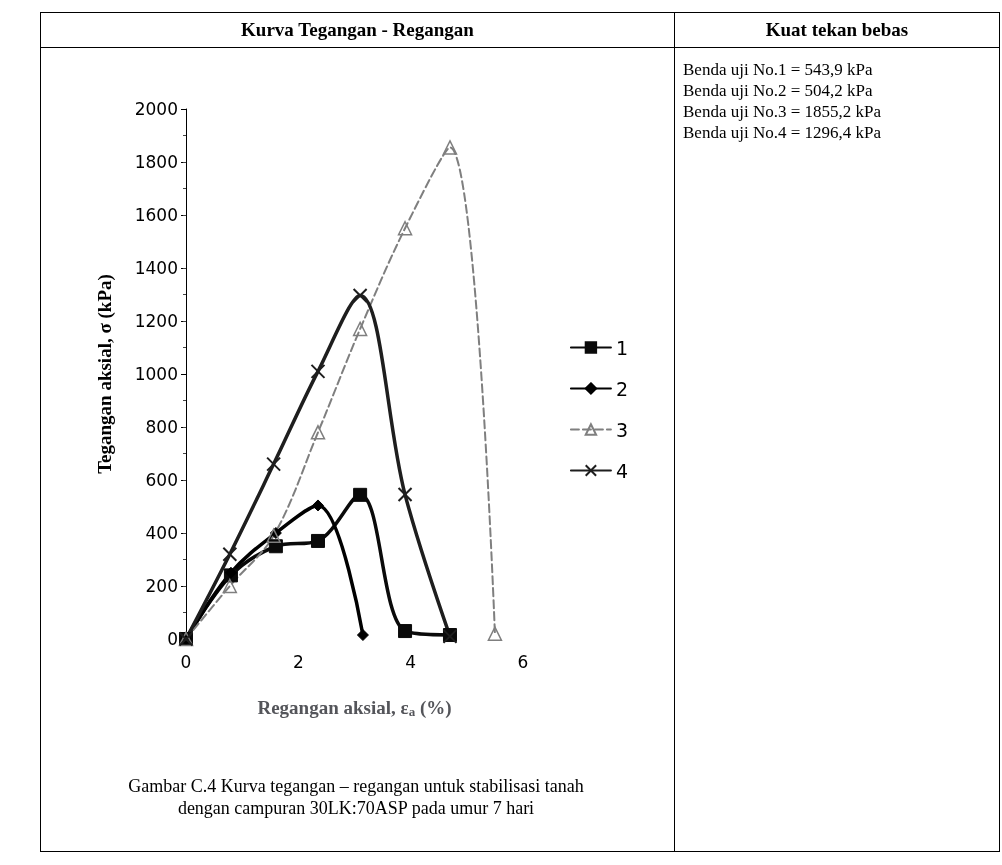 The height and width of the screenshot is (865, 1002). What do you see at coordinates (782, 132) in the screenshot?
I see `text: Benda uji No.4 = 1296,4 kPa` at bounding box center [782, 132].